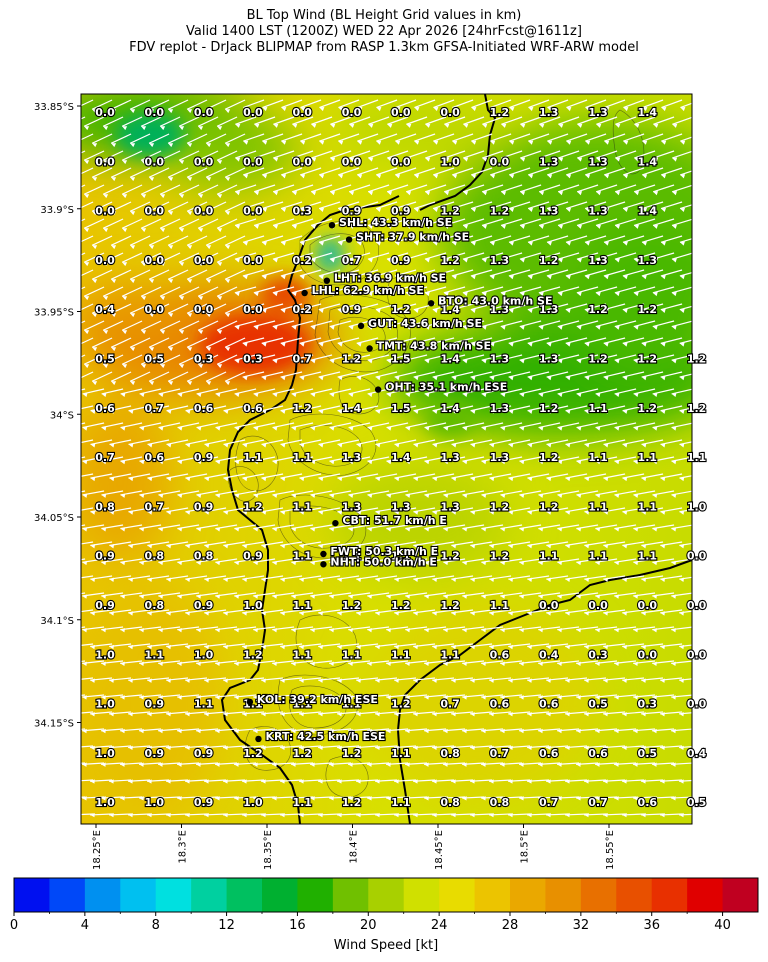 The height and width of the screenshot is (962, 768). Describe the element at coordinates (386, 945) in the screenshot. I see `colorbar-label: Wind Speed [kt]` at that location.